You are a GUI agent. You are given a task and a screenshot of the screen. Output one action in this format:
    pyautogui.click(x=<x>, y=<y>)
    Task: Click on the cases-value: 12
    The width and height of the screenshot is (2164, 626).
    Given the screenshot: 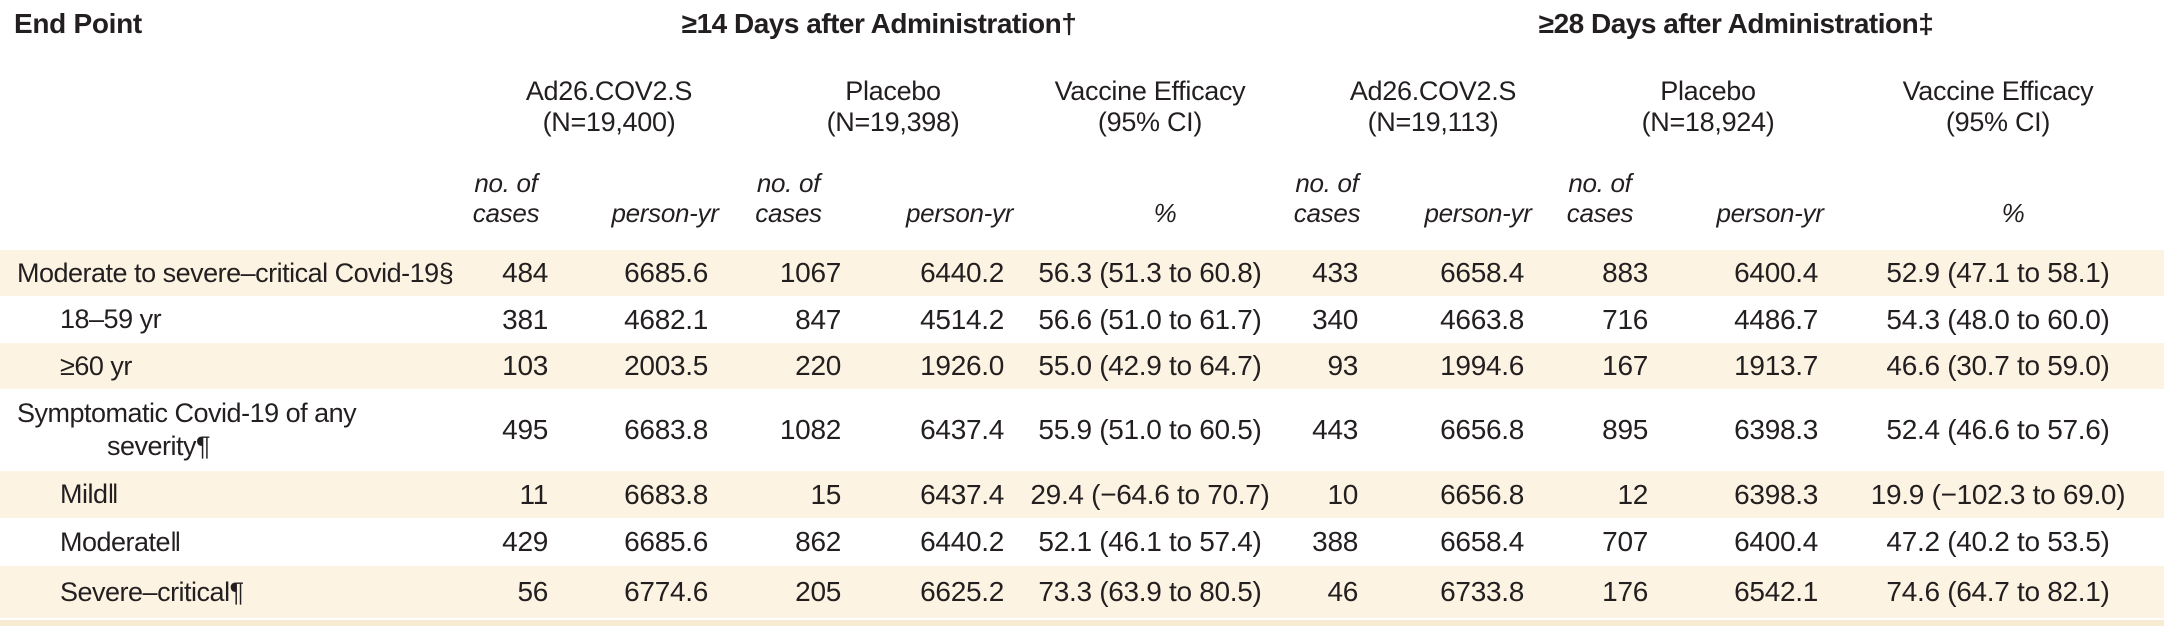 What is the action you would take?
    pyautogui.click(x=1632, y=494)
    